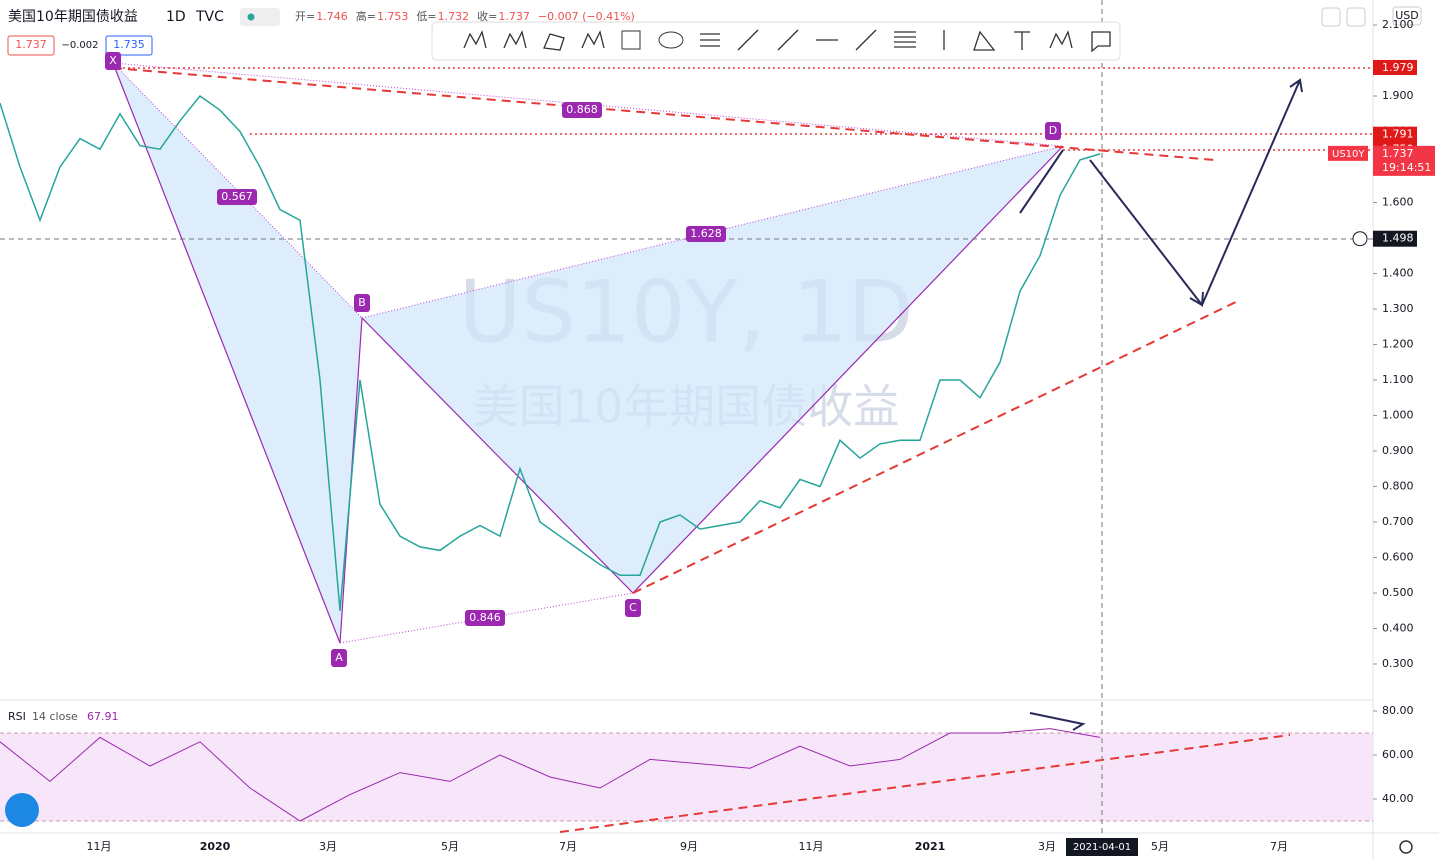 This screenshot has width=1439, height=860. Describe the element at coordinates (748, 40) in the screenshot. I see `trendline-tool` at that location.